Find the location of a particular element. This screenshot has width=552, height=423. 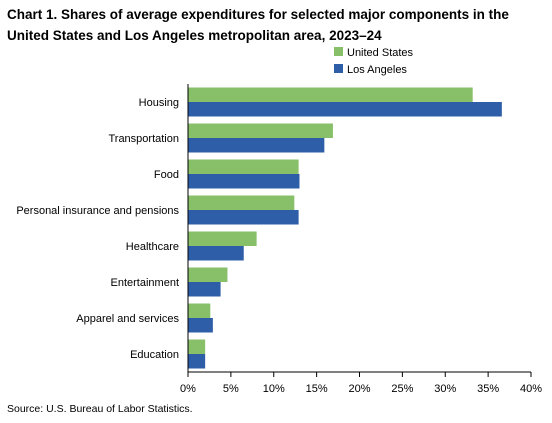

x-tick-label: 30% is located at coordinates (445, 389).